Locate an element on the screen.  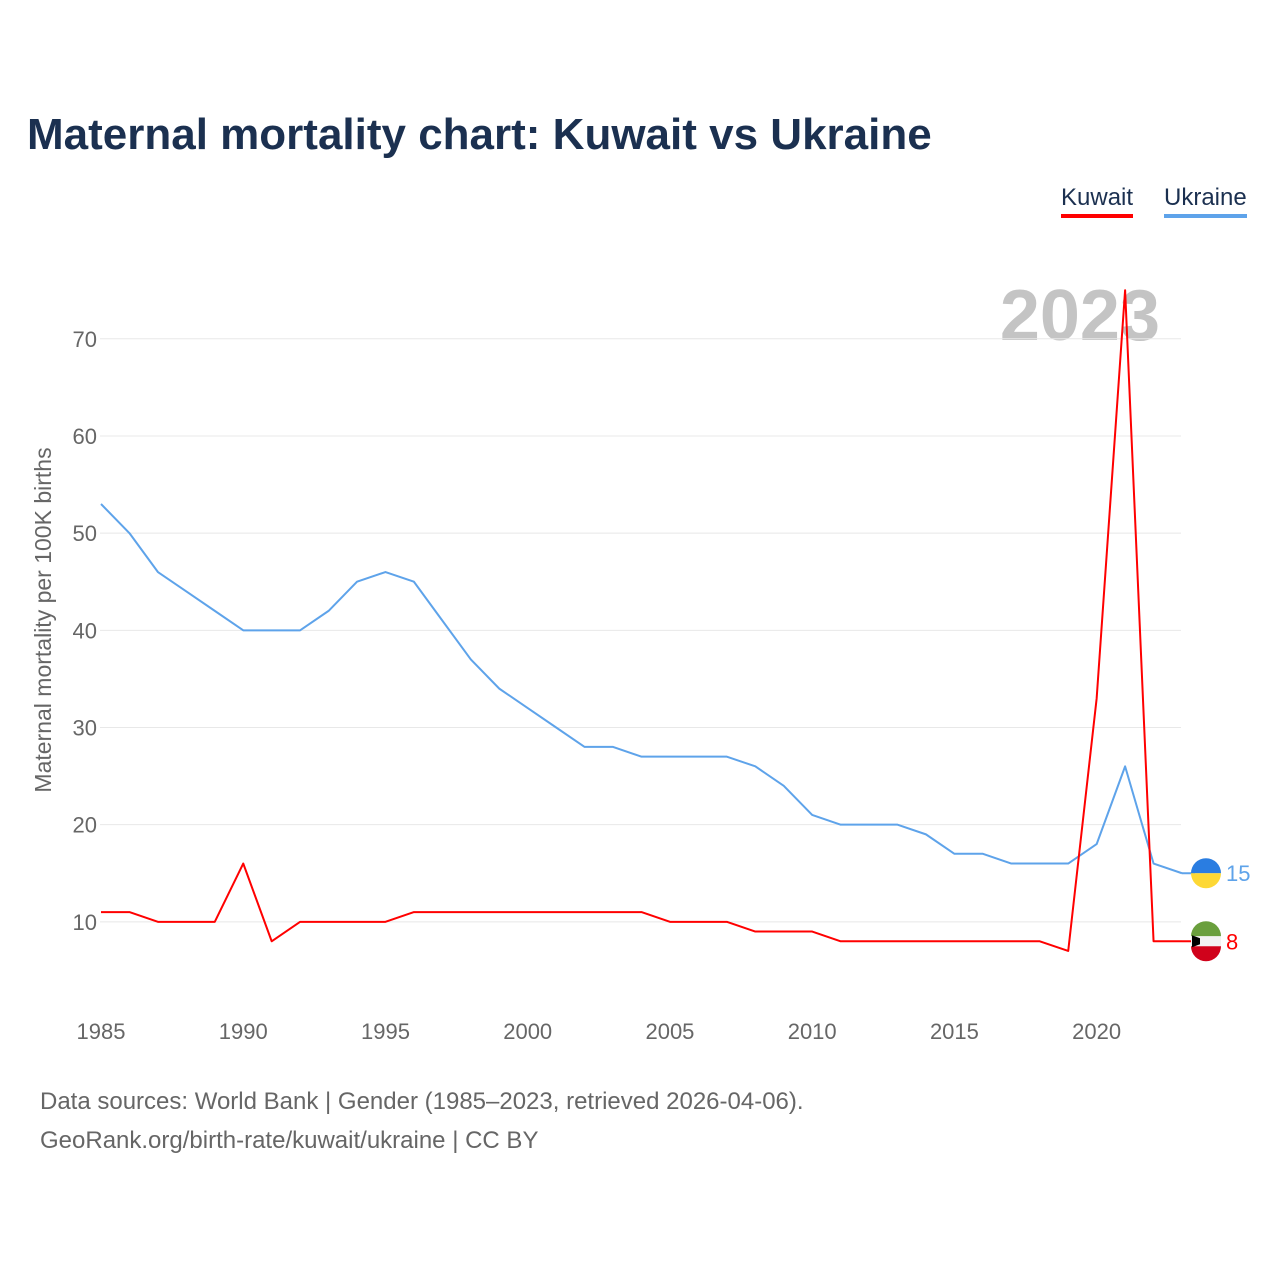
y-tick-label: 50 is located at coordinates (85, 533).